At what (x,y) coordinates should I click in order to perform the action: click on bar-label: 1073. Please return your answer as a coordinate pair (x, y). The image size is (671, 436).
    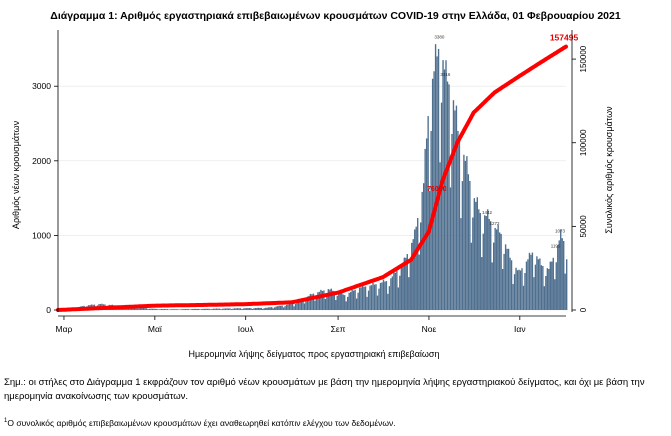
    Looking at the image, I should click on (560, 230).